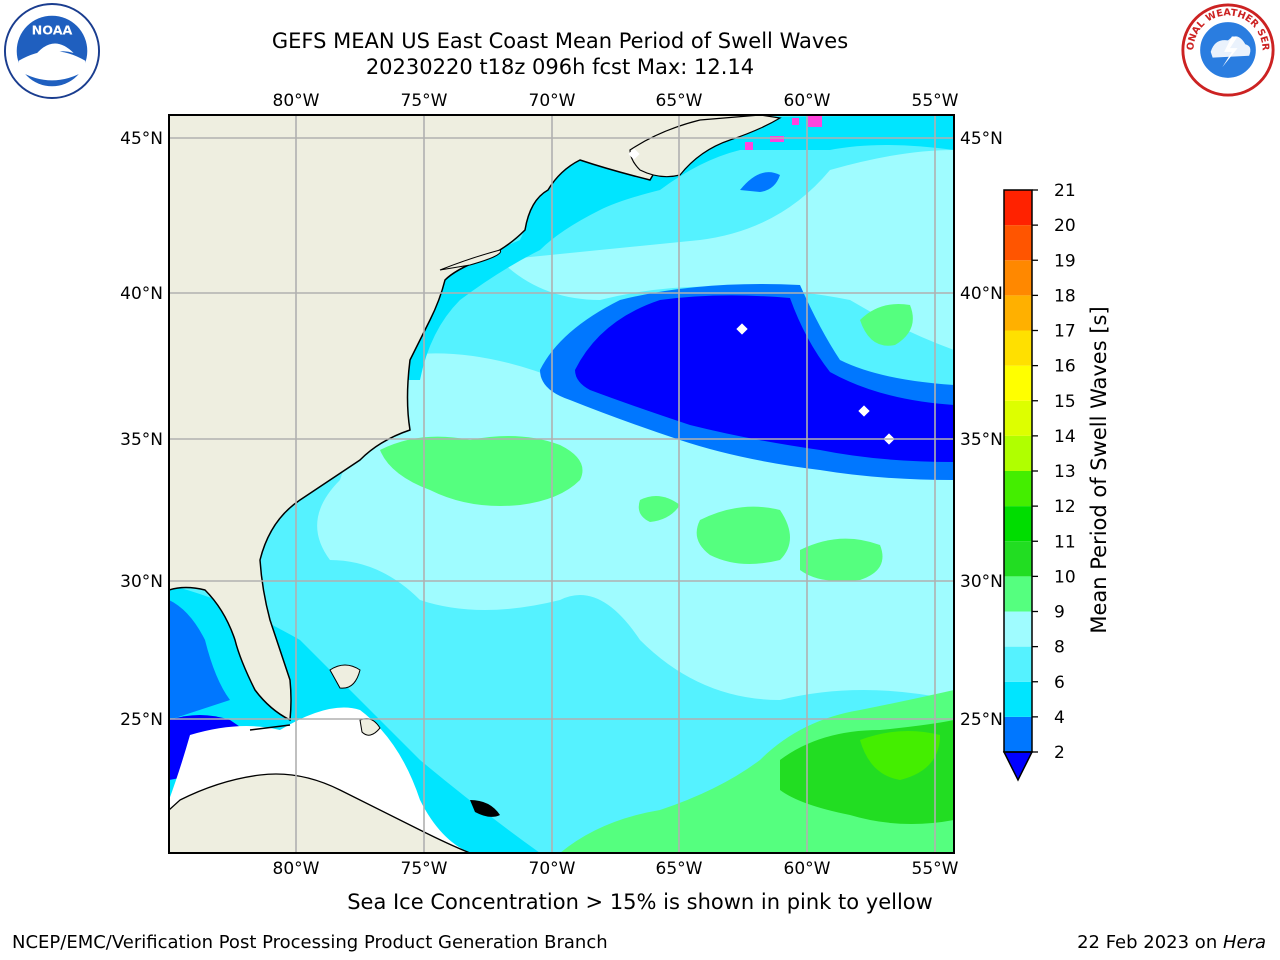 The image size is (1280, 960). What do you see at coordinates (345, 676) in the screenshot?
I see `island-bahamas` at bounding box center [345, 676].